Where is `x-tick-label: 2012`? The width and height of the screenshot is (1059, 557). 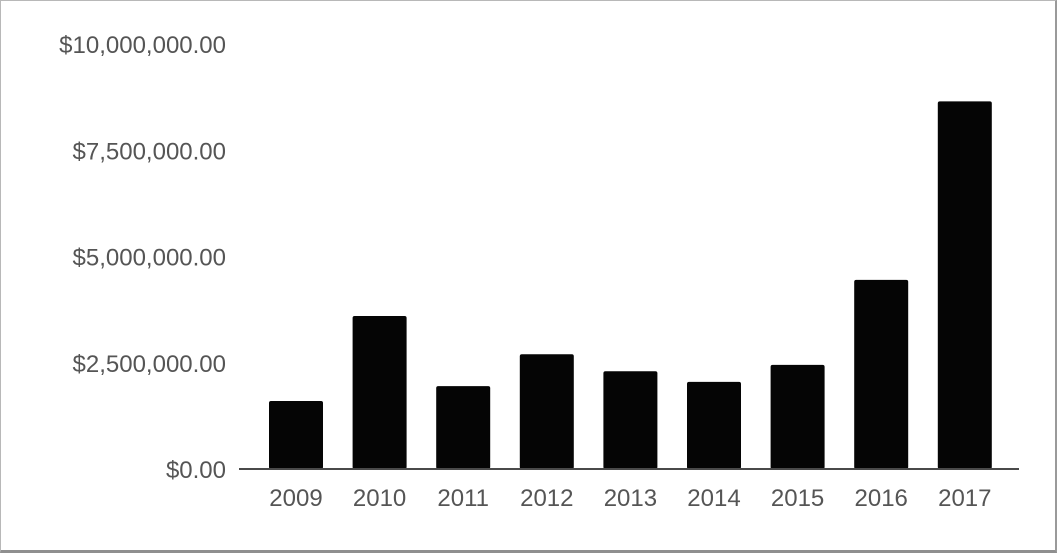 x-tick-label: 2012 is located at coordinates (546, 498).